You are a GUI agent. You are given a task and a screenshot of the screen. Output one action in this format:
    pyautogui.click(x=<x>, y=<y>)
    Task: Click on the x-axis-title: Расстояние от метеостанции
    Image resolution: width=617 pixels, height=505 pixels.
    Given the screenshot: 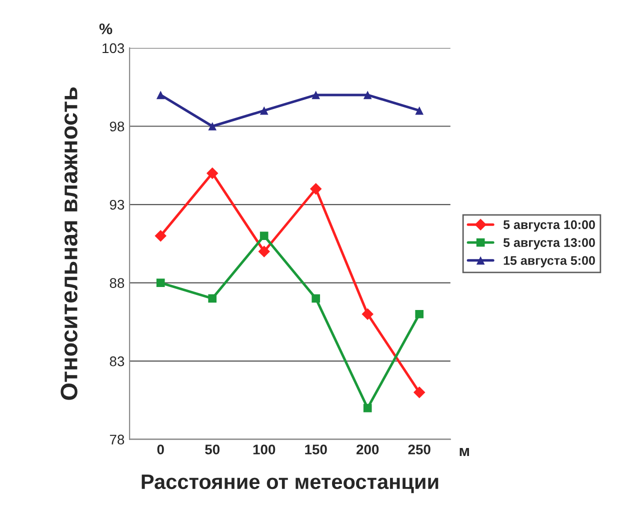 What is the action you would take?
    pyautogui.click(x=290, y=484)
    